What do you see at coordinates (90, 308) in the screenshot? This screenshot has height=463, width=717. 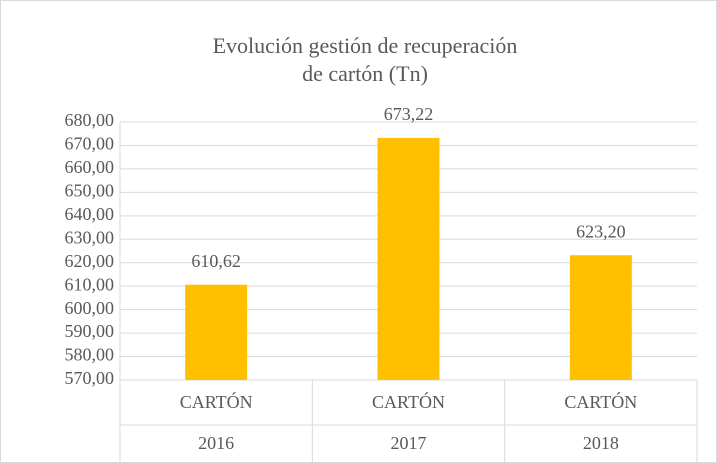 I see `y-tick-label: 600,00` at bounding box center [90, 308].